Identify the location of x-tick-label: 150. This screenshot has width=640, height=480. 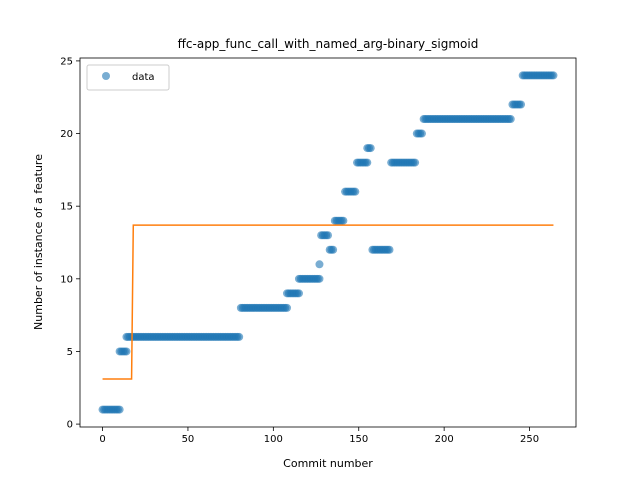
(358, 439).